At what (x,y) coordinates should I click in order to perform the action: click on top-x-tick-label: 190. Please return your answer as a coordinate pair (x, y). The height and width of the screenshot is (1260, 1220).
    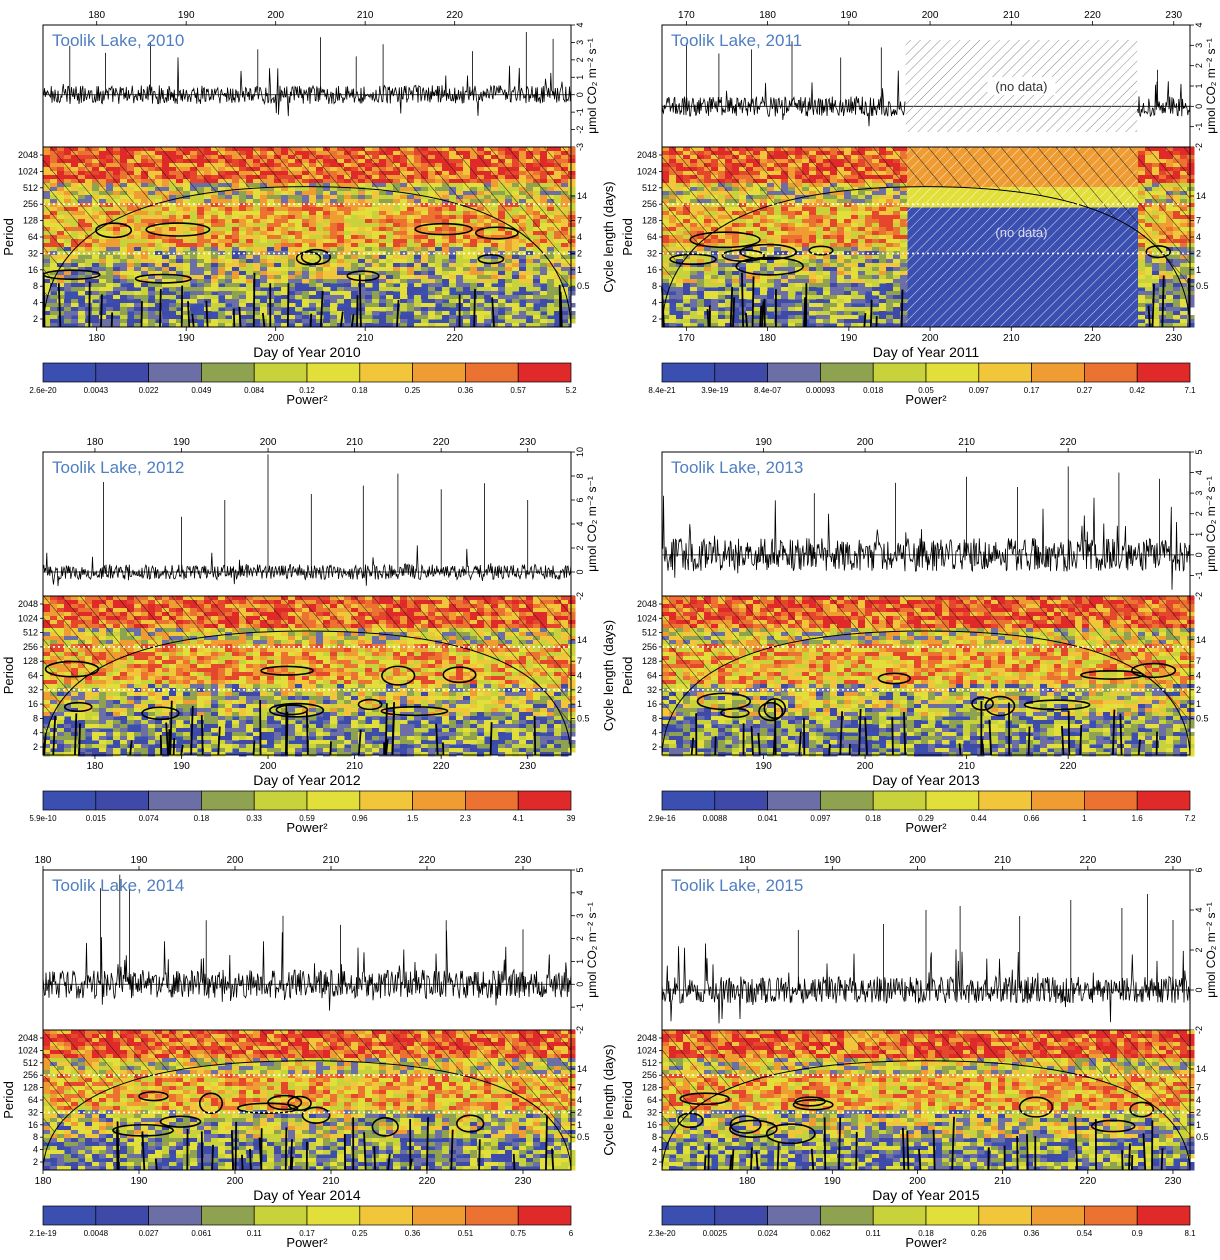
    Looking at the image, I should click on (848, 15).